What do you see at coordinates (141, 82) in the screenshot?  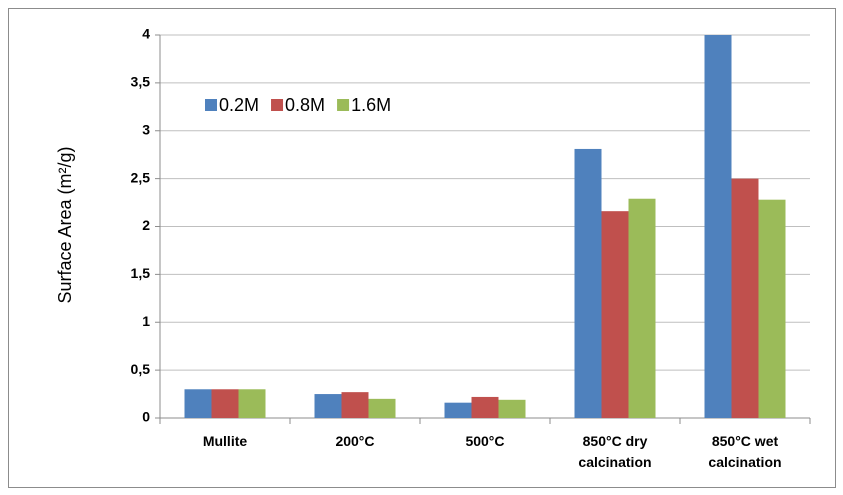 I see `y-tick-label: 3,5` at bounding box center [141, 82].